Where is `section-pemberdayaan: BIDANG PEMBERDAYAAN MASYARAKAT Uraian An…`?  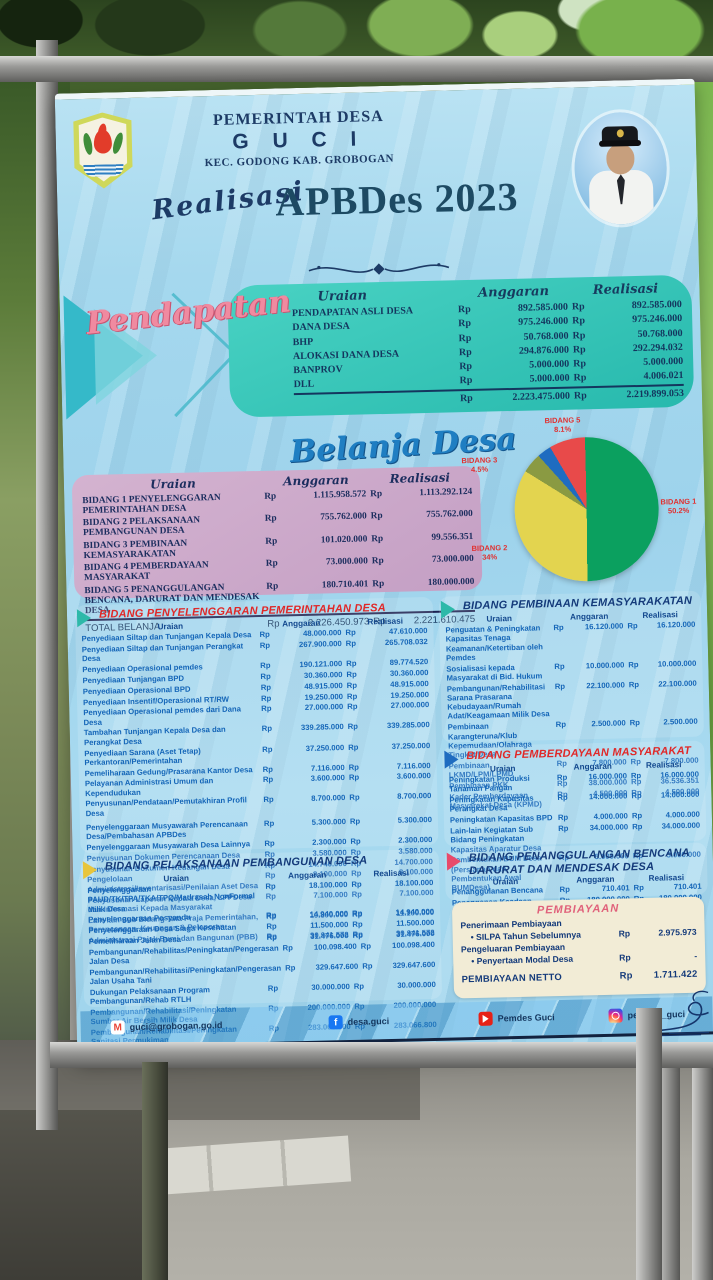 section-pemberdayaan: BIDANG PEMBERDAYAAN MASYARAKAT Uraian An… is located at coordinates (574, 816).